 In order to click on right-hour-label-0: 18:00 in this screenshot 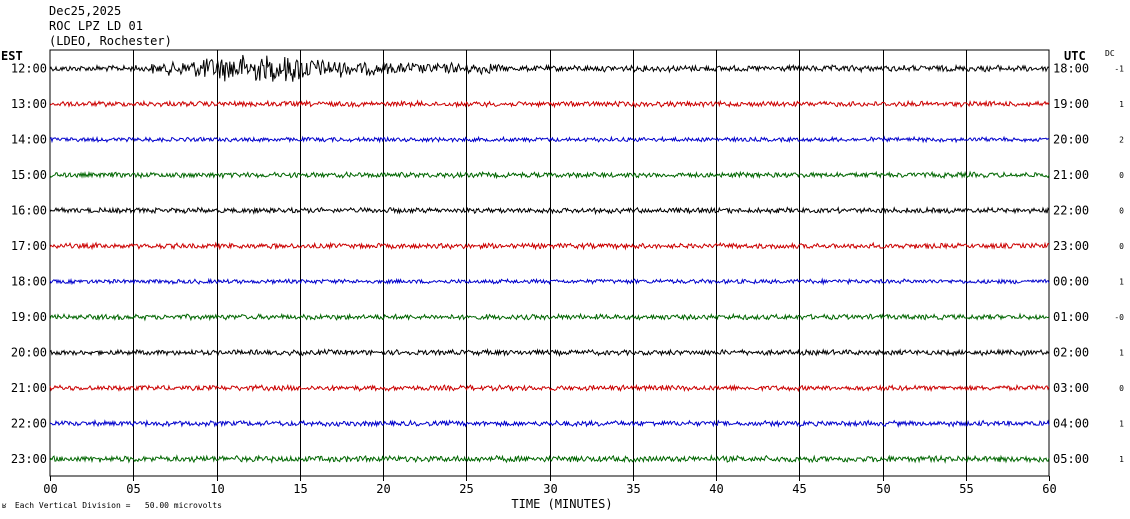, I will do `click(1071, 69)`.